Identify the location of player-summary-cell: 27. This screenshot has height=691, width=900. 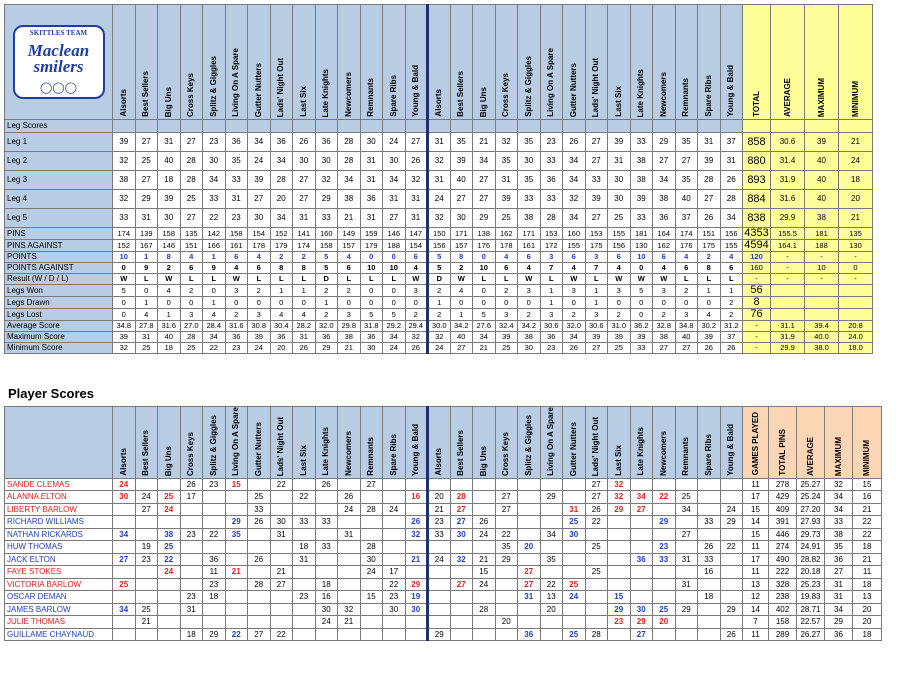
(838, 572).